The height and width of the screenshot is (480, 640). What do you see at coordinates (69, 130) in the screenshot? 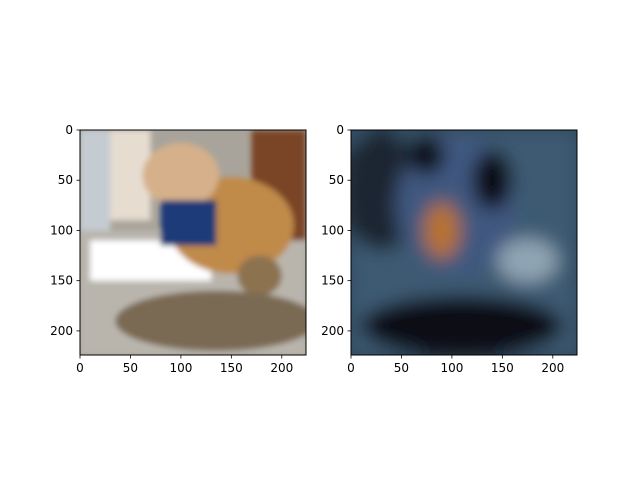
I see `left-y-tick-label: 0` at bounding box center [69, 130].